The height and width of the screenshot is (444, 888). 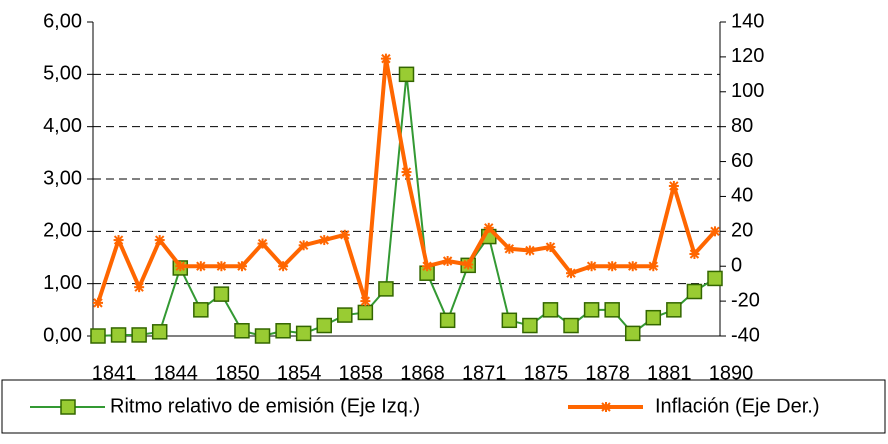 I want to click on legend-box, so click(x=443, y=406).